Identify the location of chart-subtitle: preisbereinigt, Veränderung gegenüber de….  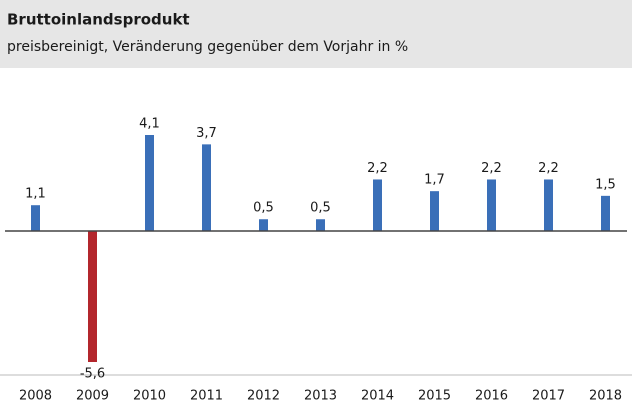
(207, 47).